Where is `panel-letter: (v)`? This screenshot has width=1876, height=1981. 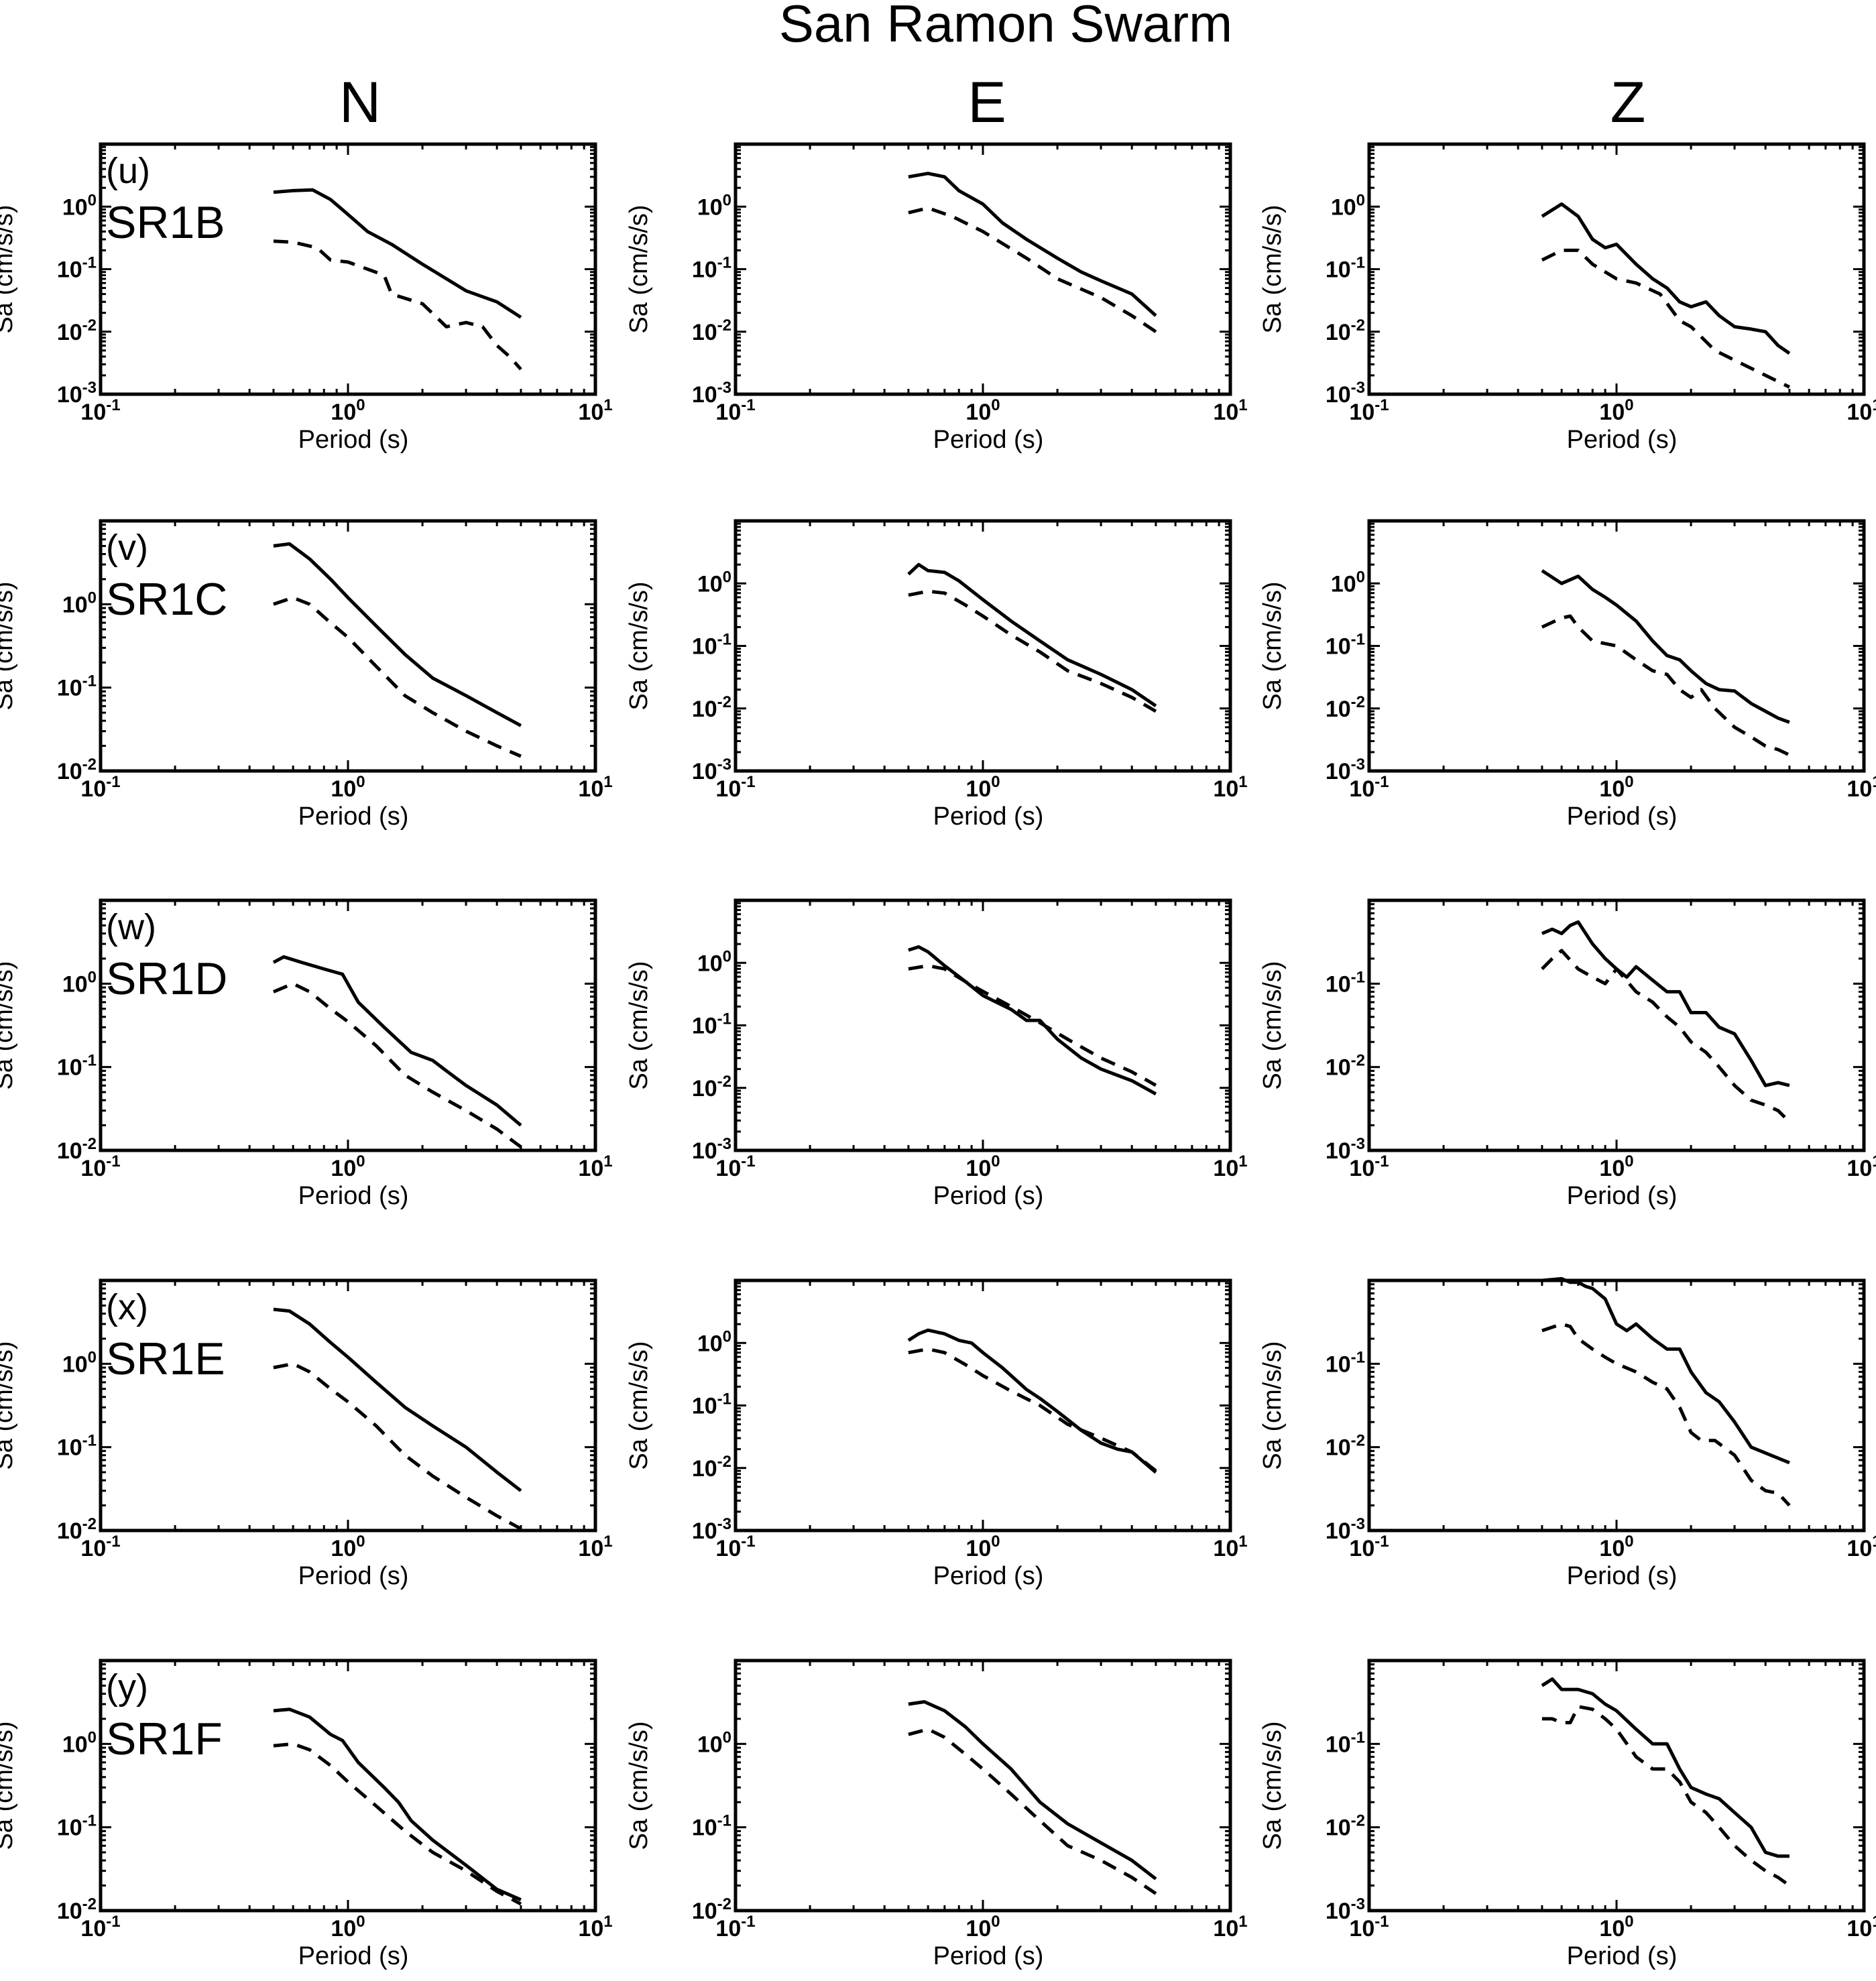
panel-letter: (v) is located at coordinates (127, 548).